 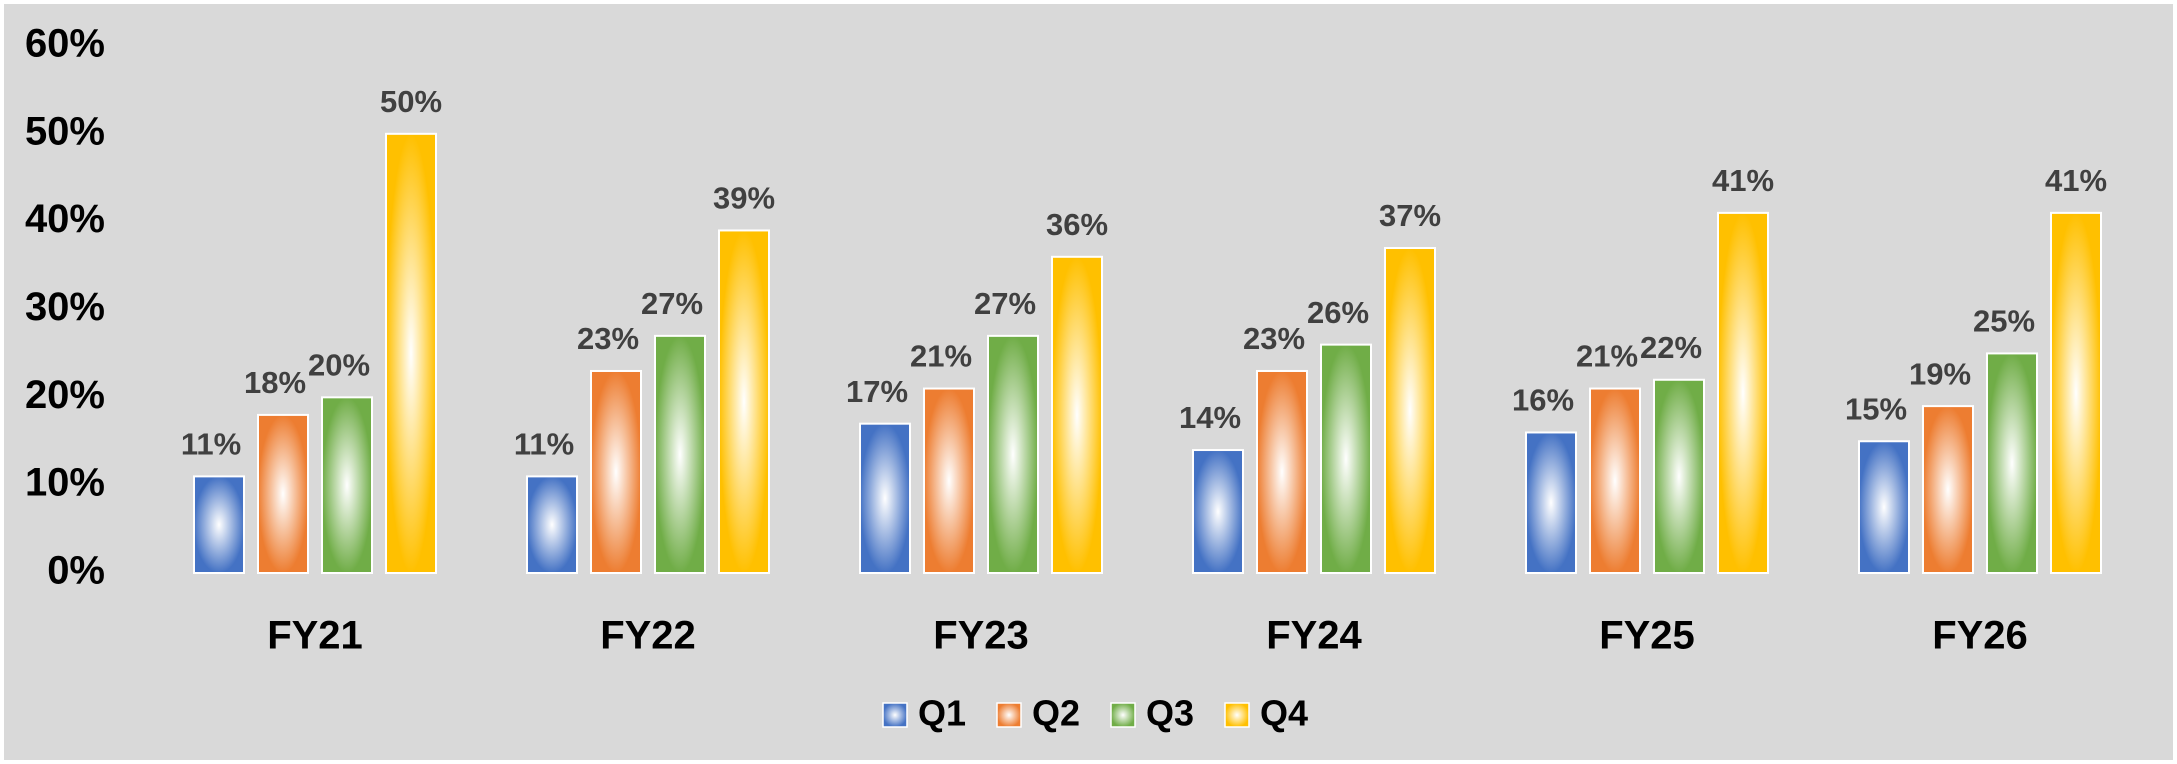 What do you see at coordinates (877, 391) in the screenshot?
I see `value-label: 17%` at bounding box center [877, 391].